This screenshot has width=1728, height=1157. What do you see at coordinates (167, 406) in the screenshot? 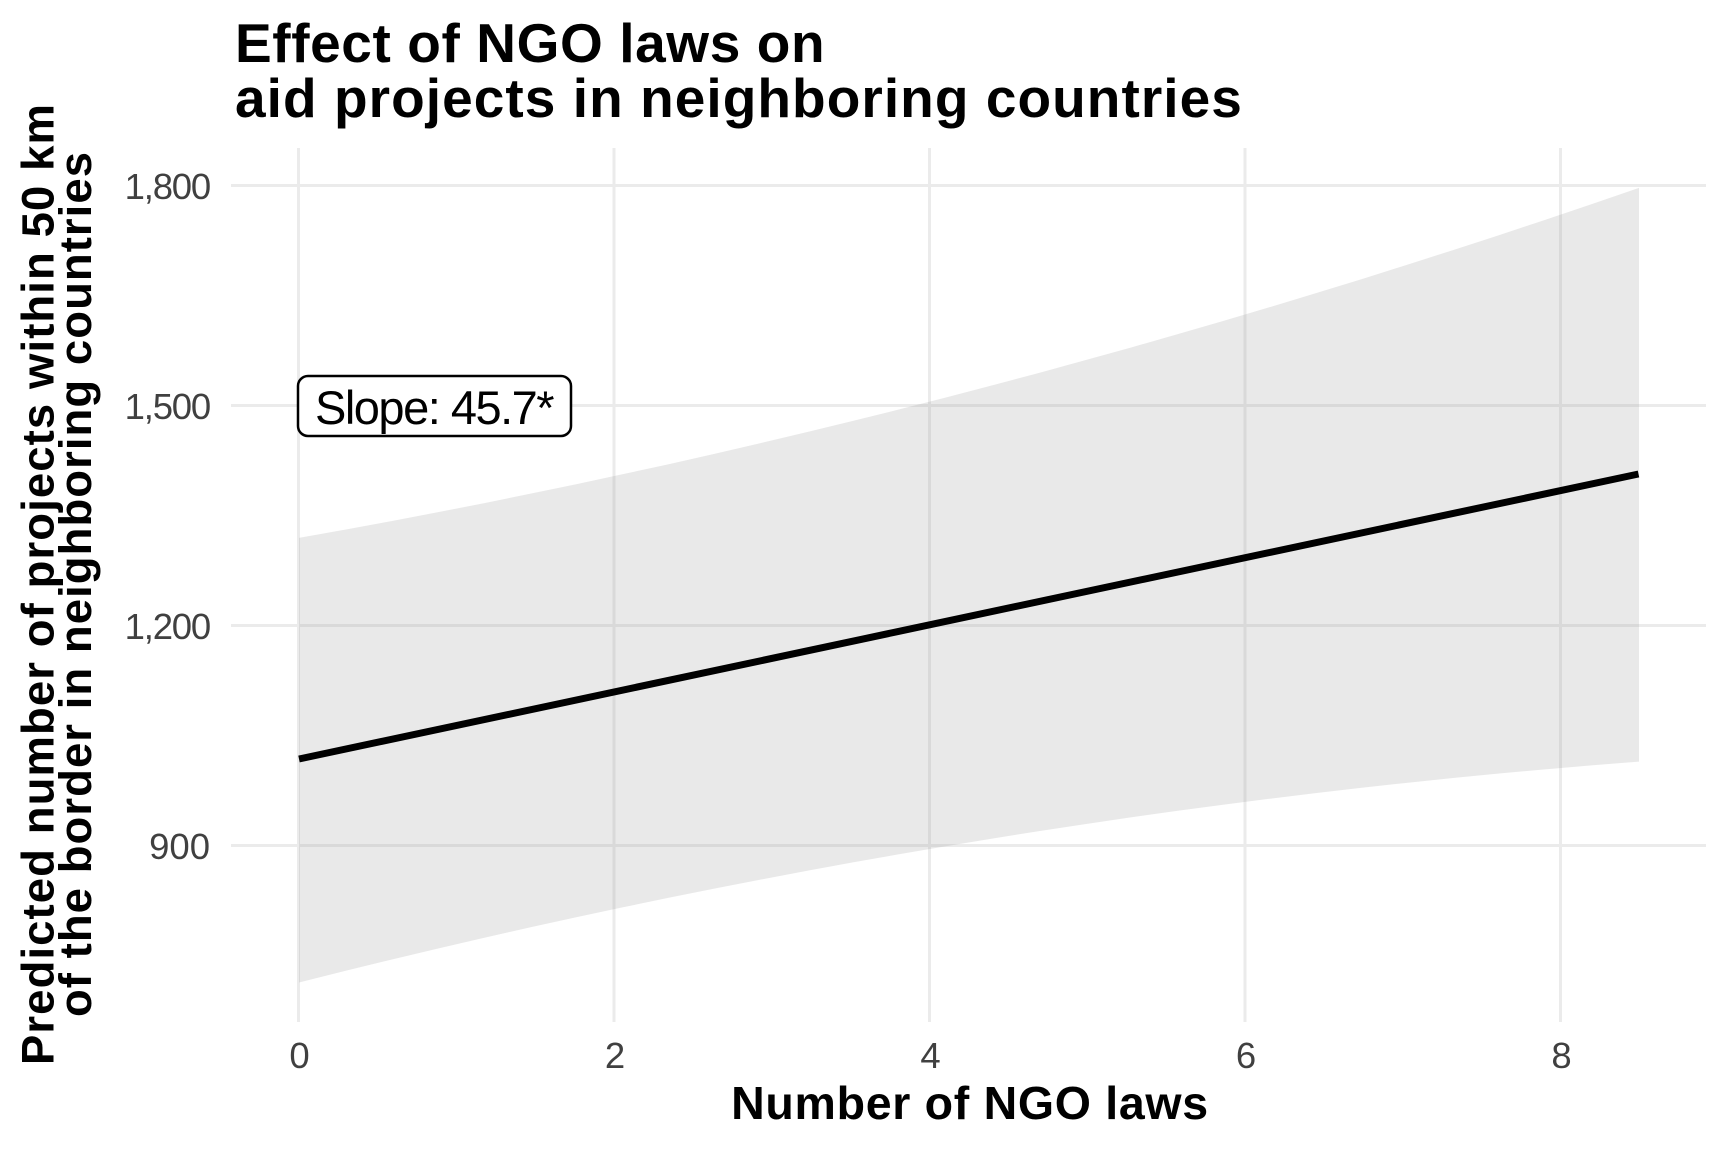
I see `svg-text: 1,500` at bounding box center [167, 406].